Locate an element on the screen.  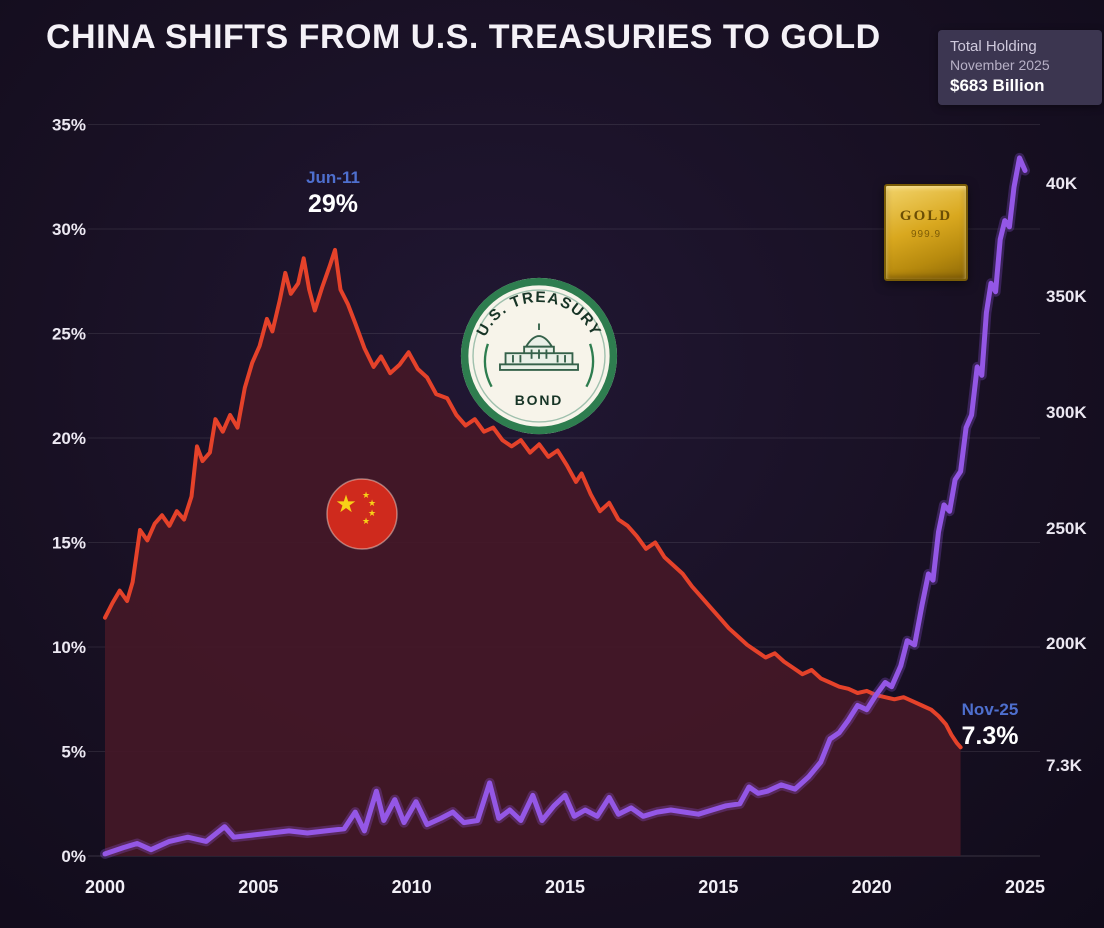
peak-value-label: 29% is located at coordinates (333, 204).